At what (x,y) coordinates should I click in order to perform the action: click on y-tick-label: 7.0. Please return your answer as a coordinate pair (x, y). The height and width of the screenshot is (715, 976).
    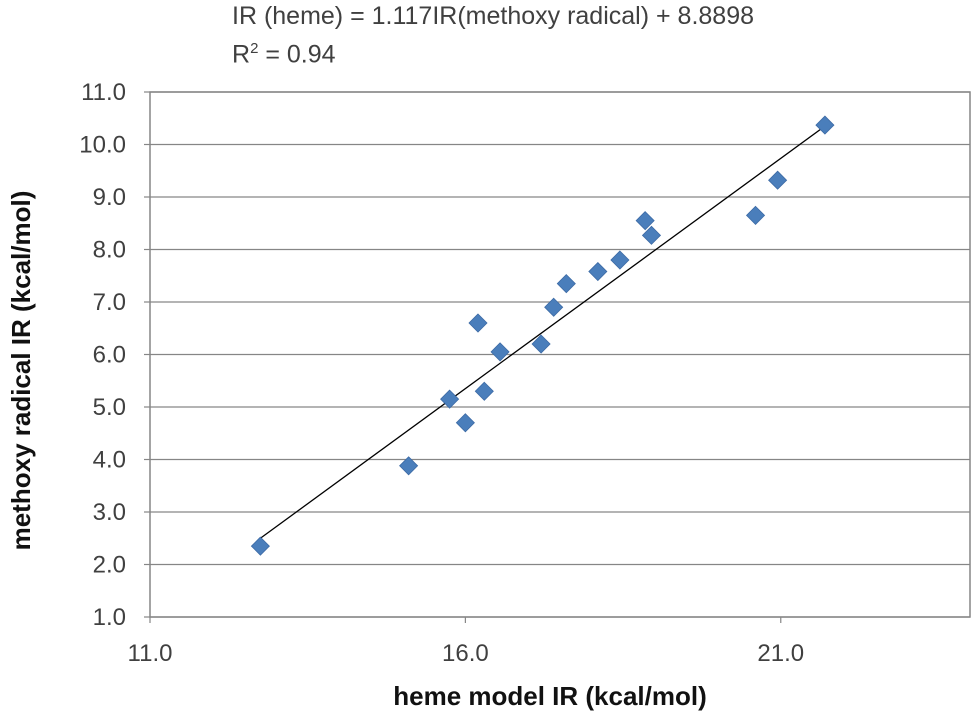
    Looking at the image, I should click on (109, 302).